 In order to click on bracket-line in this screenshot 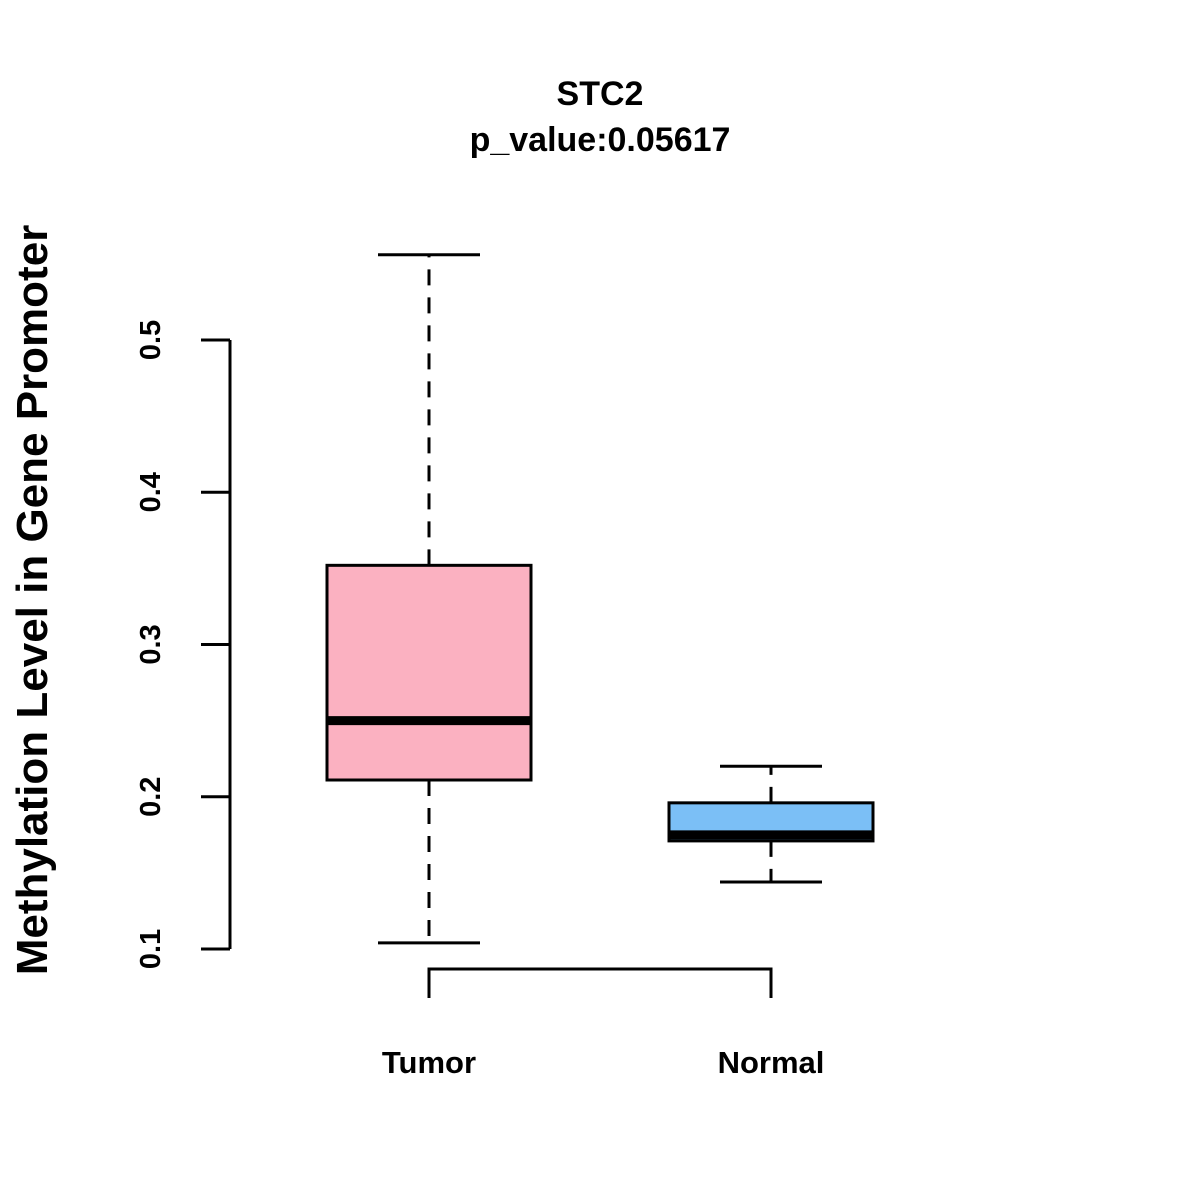, I will do `click(600, 982)`.